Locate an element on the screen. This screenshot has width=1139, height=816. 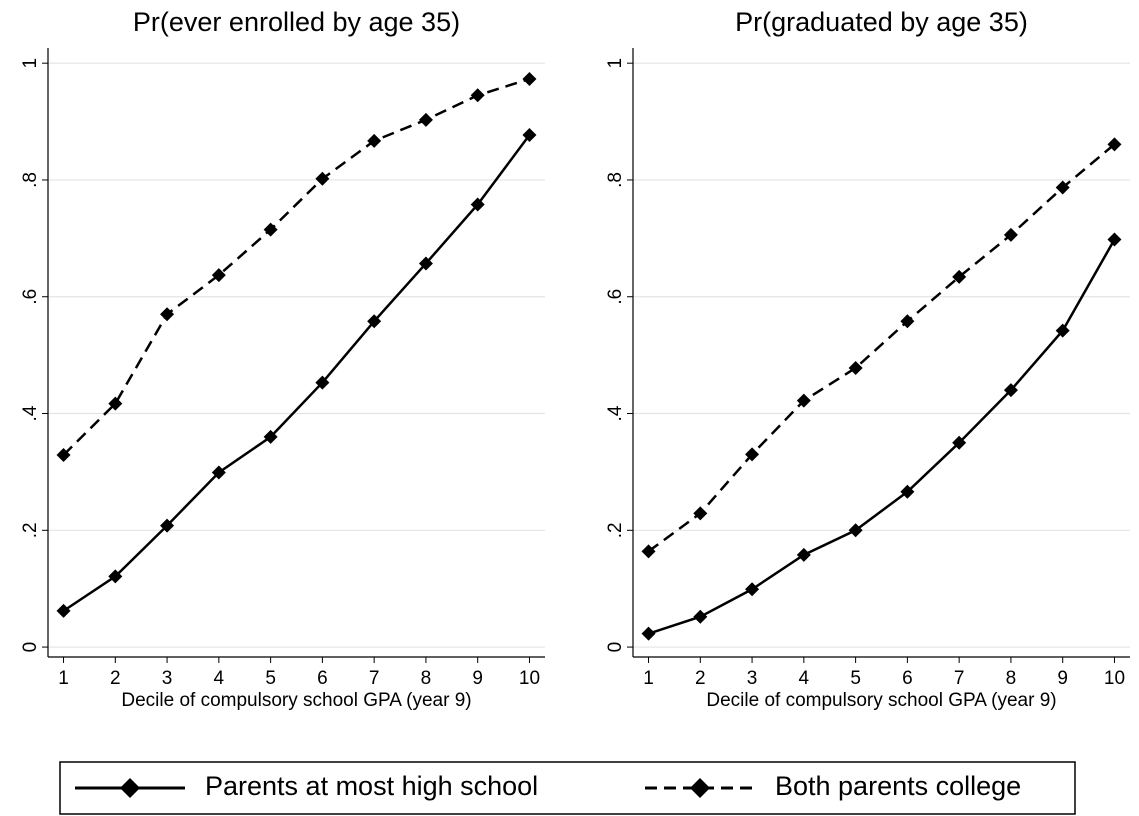
chart-title: Pr(ever enrolled by age 35) is located at coordinates (296, 22).